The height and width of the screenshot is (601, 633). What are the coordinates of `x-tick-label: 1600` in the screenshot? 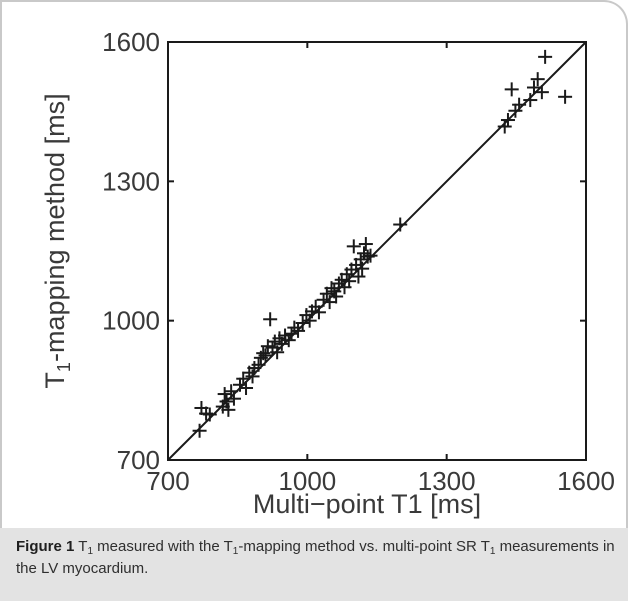 It's located at (586, 481).